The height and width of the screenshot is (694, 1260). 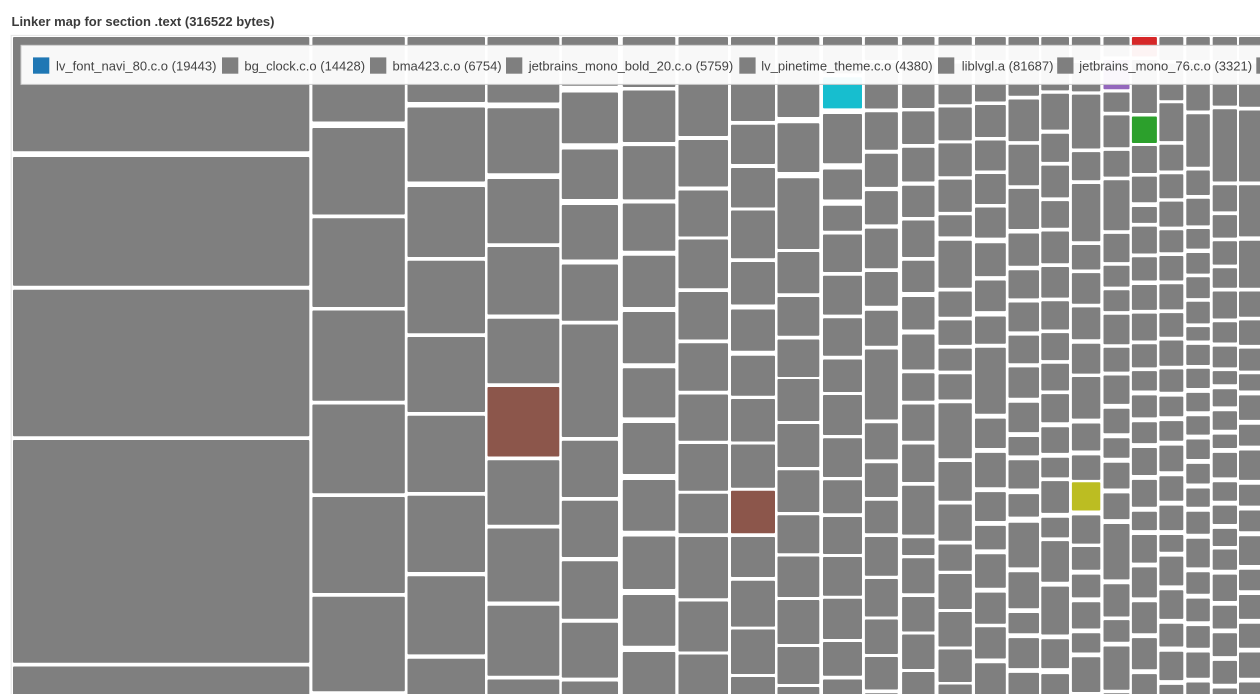 I want to click on svg-text: bma423.c.o (6754), so click(x=447, y=65).